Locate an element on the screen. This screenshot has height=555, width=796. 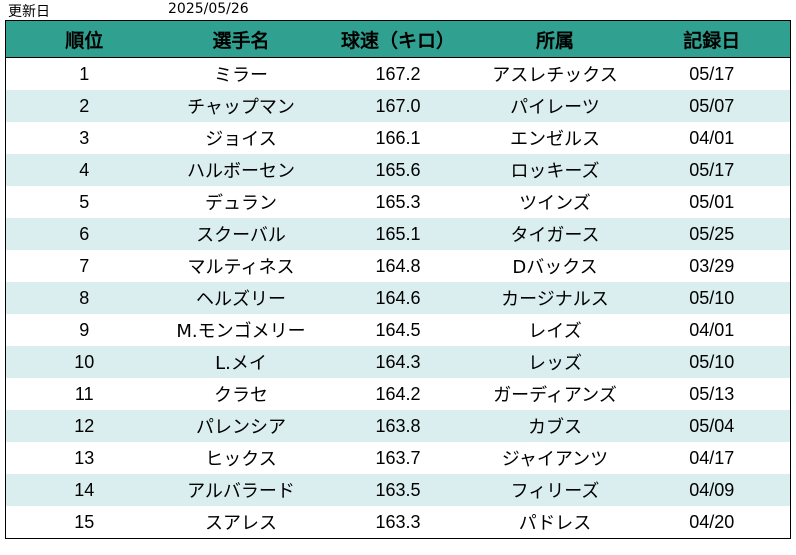
table-row: 5 デュラン 165.3 ツインズ 05/01 is located at coordinates (398, 202).